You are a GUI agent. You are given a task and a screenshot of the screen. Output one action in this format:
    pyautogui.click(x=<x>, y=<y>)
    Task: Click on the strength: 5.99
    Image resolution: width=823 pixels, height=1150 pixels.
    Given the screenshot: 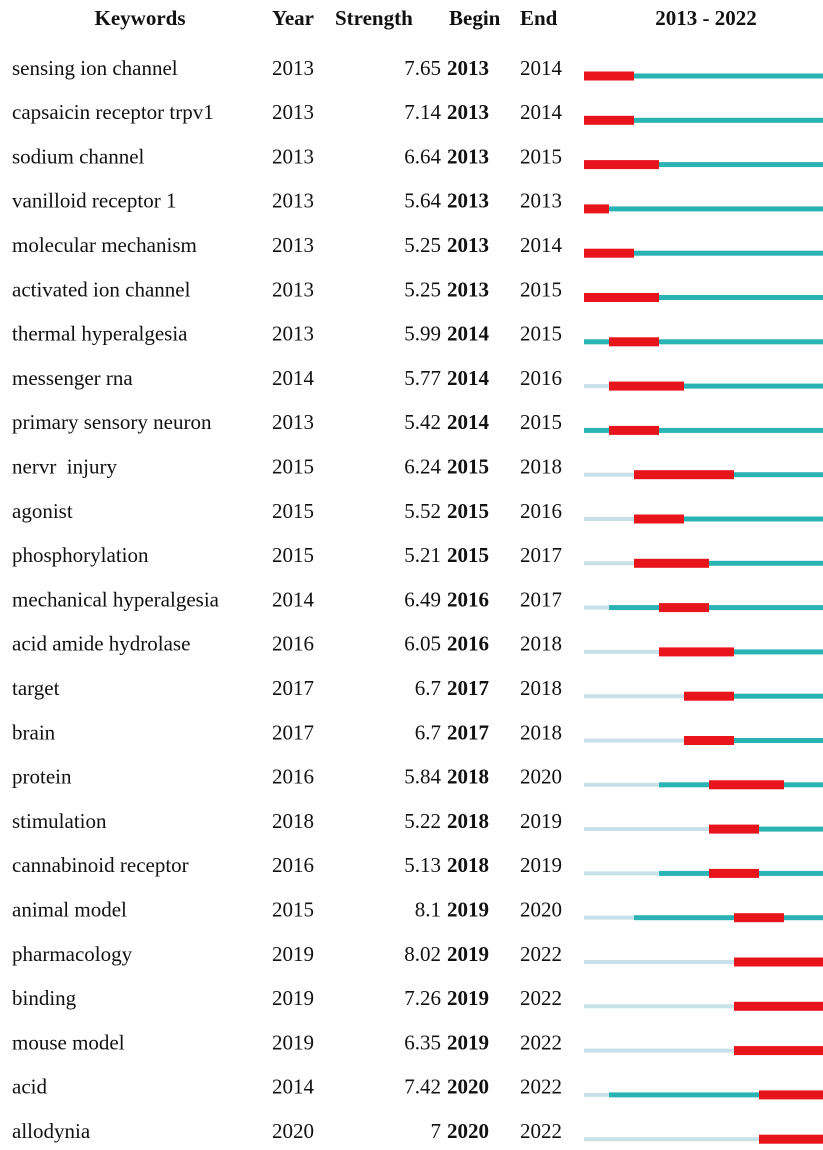 What is the action you would take?
    pyautogui.click(x=422, y=334)
    